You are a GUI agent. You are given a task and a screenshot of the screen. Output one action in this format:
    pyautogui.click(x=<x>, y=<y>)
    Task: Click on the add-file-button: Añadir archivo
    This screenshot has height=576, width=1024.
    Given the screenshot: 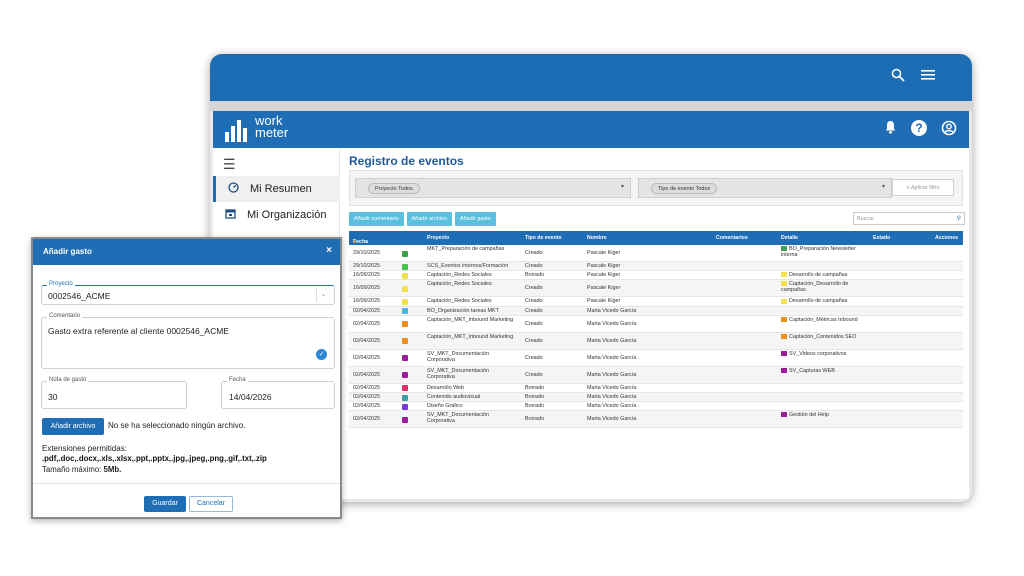 What is the action you would take?
    pyautogui.click(x=429, y=219)
    